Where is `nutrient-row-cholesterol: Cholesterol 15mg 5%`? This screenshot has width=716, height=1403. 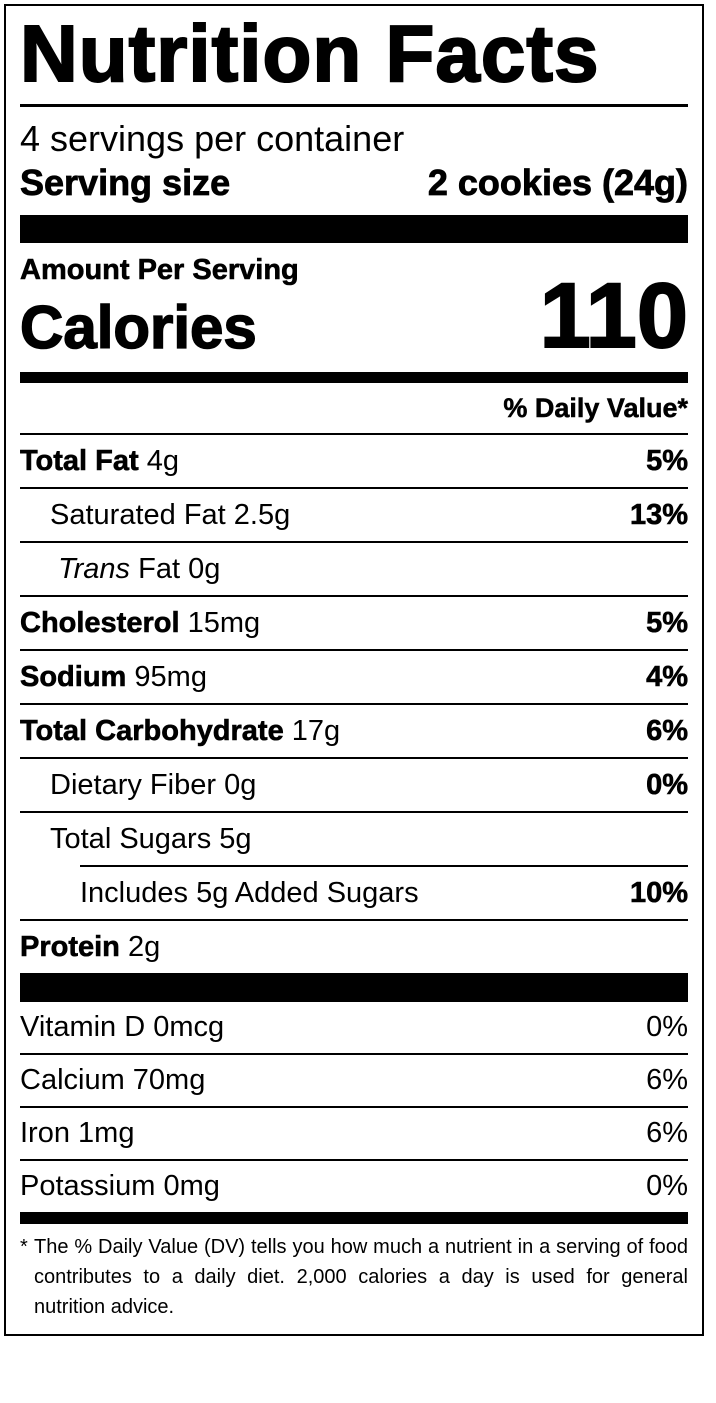 nutrient-row-cholesterol: Cholesterol 15mg 5% is located at coordinates (354, 622).